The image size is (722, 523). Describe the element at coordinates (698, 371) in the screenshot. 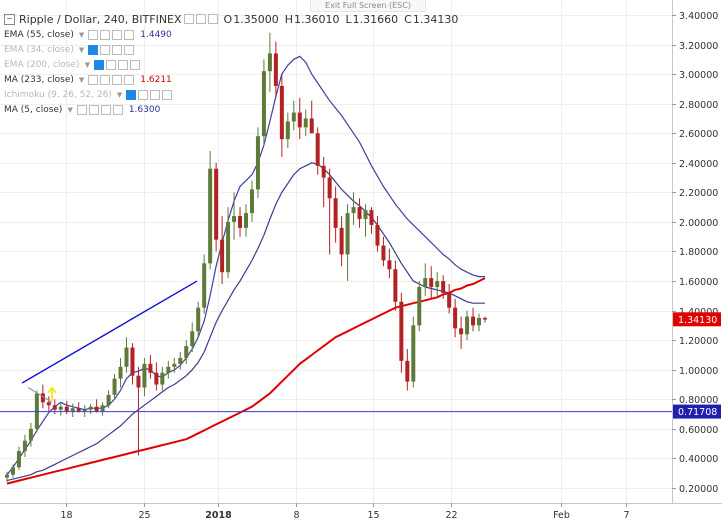

I see `y-tick-label: 1.00000` at that location.